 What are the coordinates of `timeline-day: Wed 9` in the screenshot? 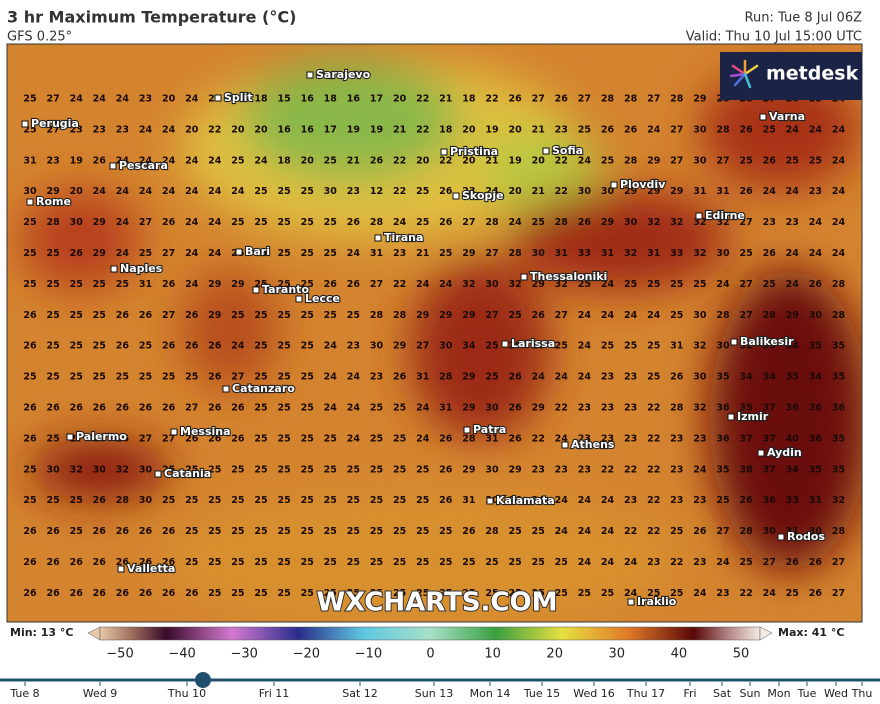 It's located at (100, 693).